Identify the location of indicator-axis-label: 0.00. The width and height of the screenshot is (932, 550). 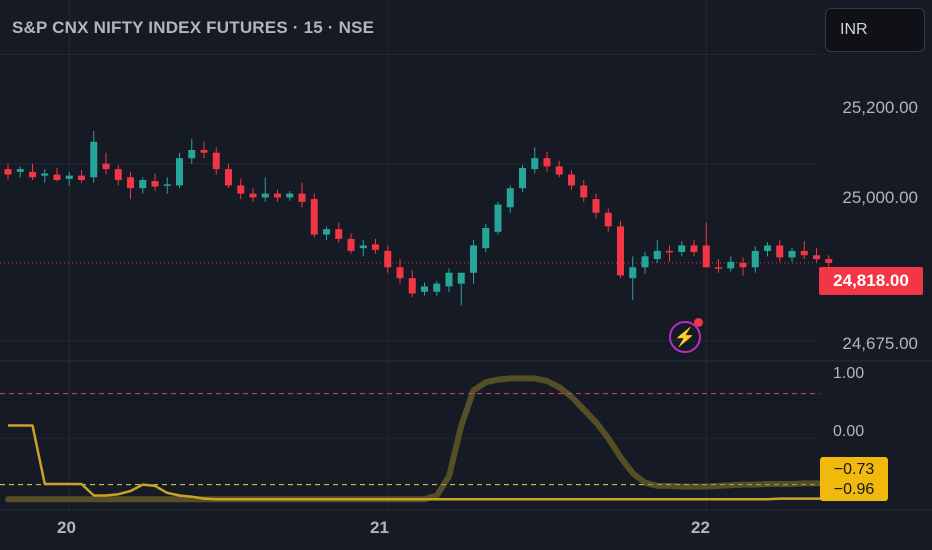
(849, 431).